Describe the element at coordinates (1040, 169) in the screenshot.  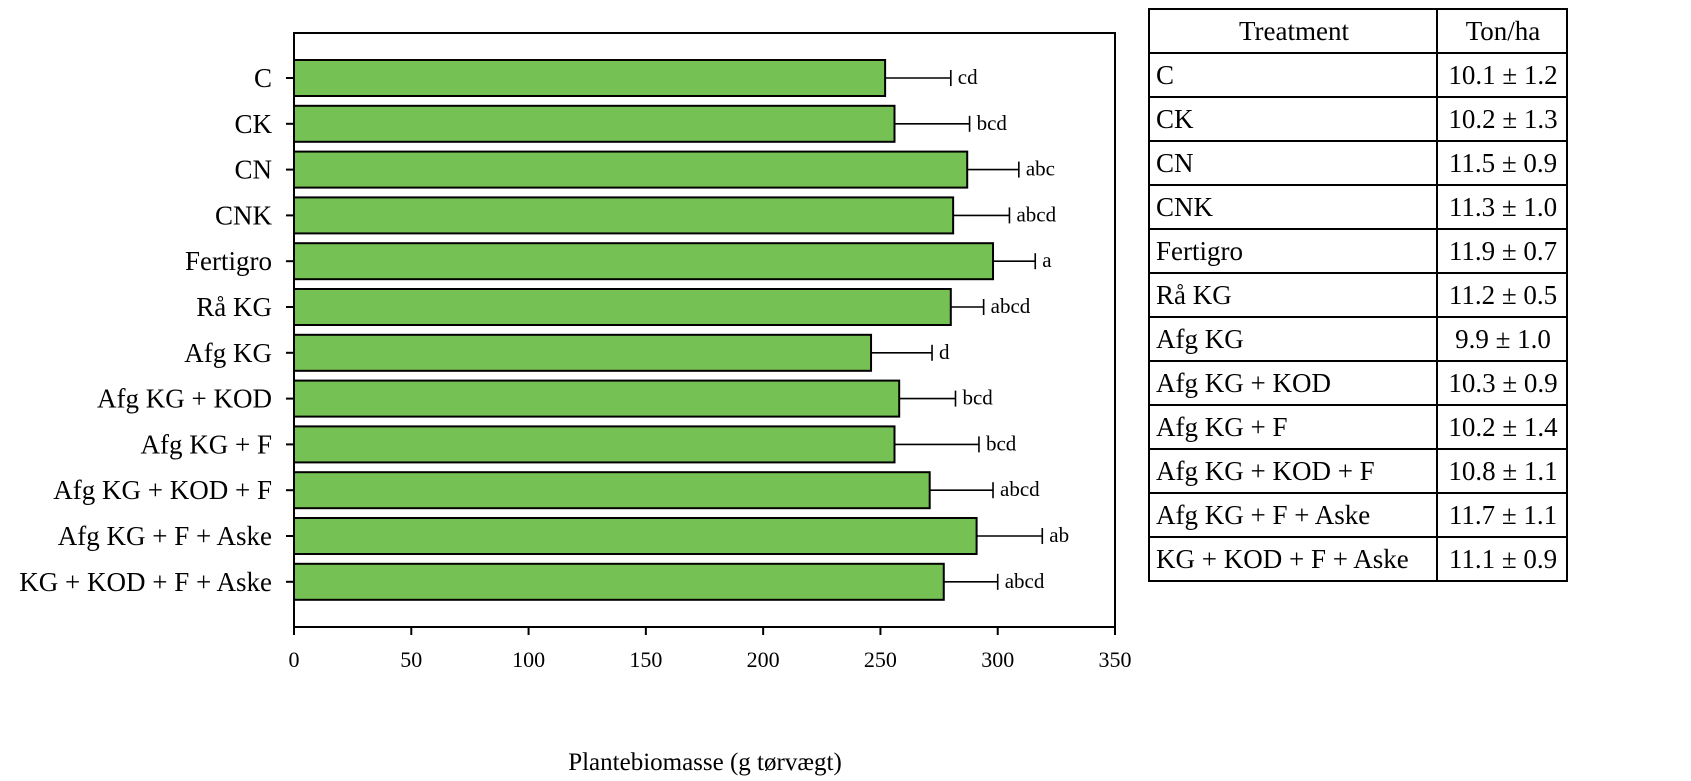
I see `significance-letter: abc` at that location.